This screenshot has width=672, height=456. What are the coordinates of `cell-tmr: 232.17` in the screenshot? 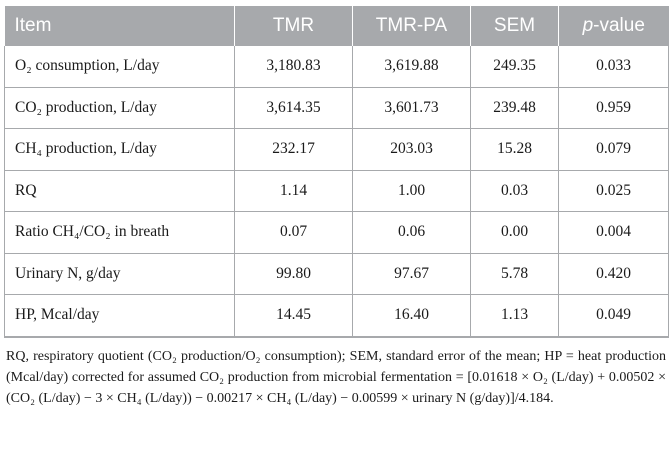 It's located at (293, 149).